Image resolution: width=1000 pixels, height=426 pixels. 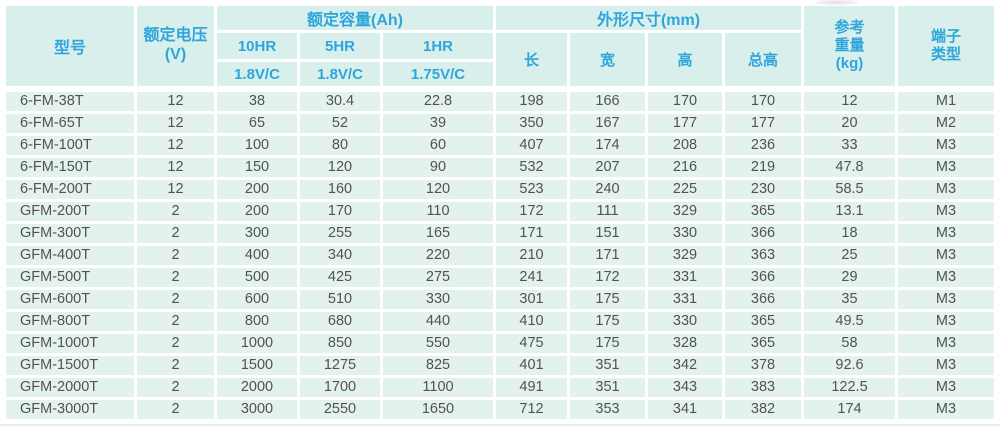 I want to click on cell-width: 240, so click(x=607, y=189).